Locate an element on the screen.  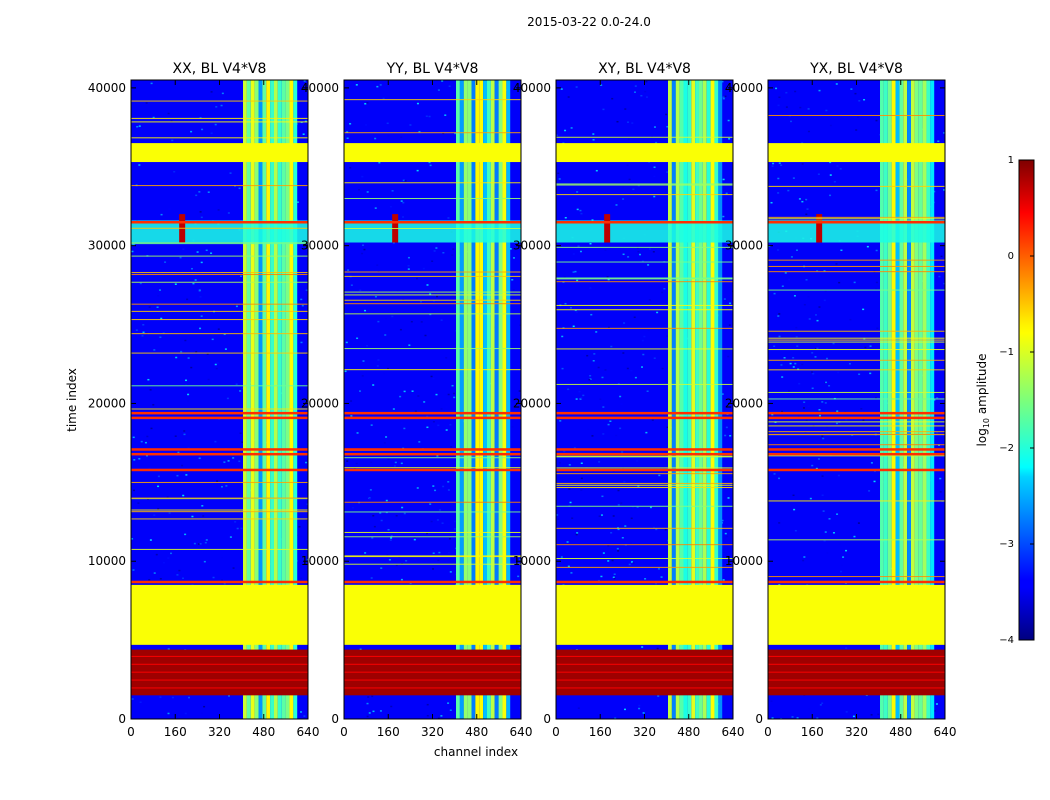
colorbar-tick-label: −1 is located at coordinates (1006, 352).